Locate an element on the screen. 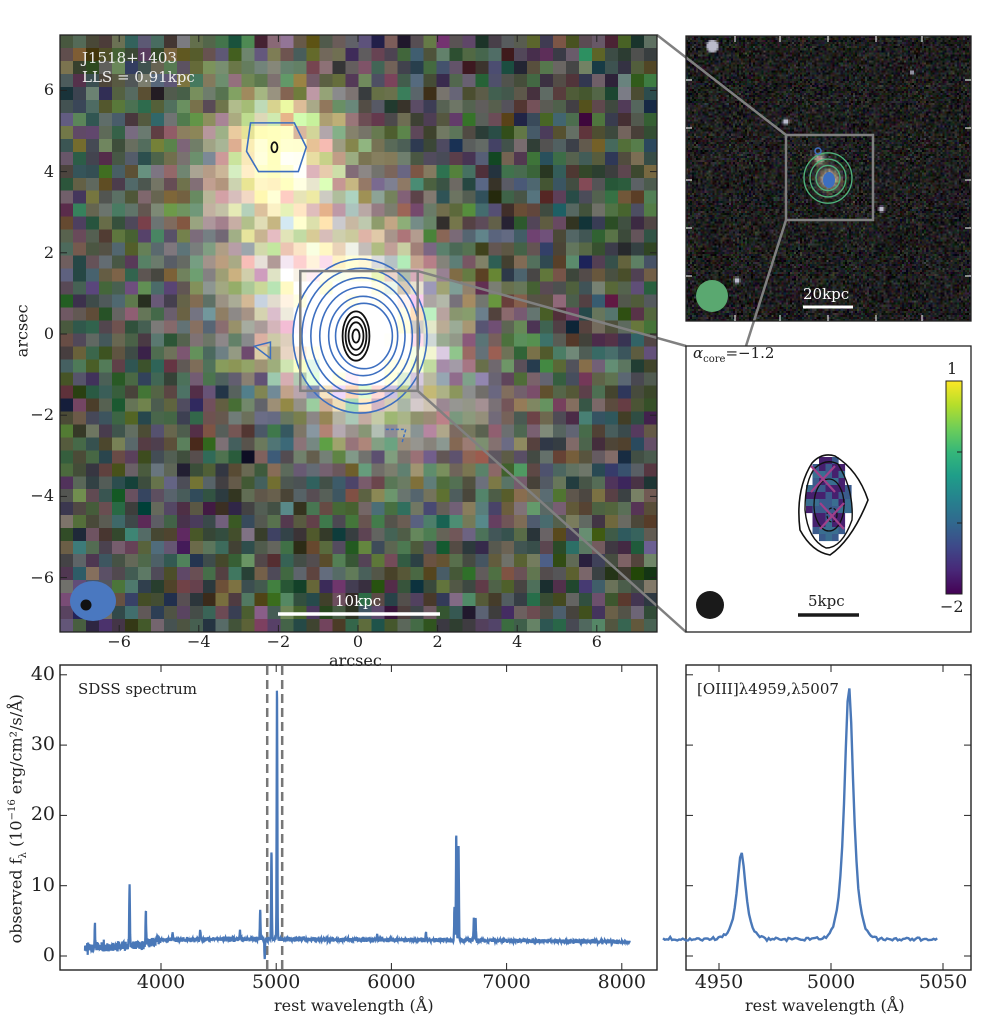 This screenshot has height=1024, width=999. lls-label: LLS = 0.91kpc is located at coordinates (138, 77).